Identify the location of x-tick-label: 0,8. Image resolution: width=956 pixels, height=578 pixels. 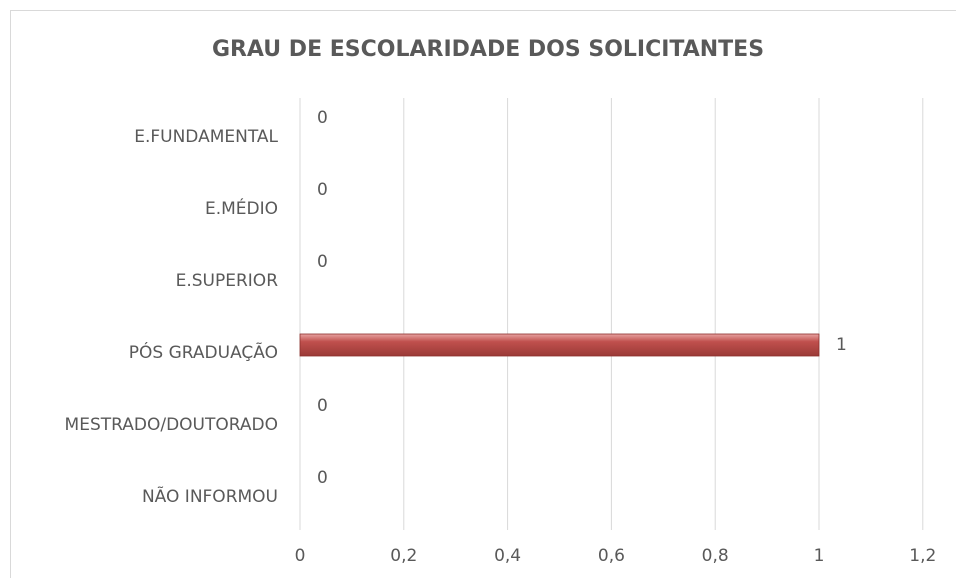
(715, 556).